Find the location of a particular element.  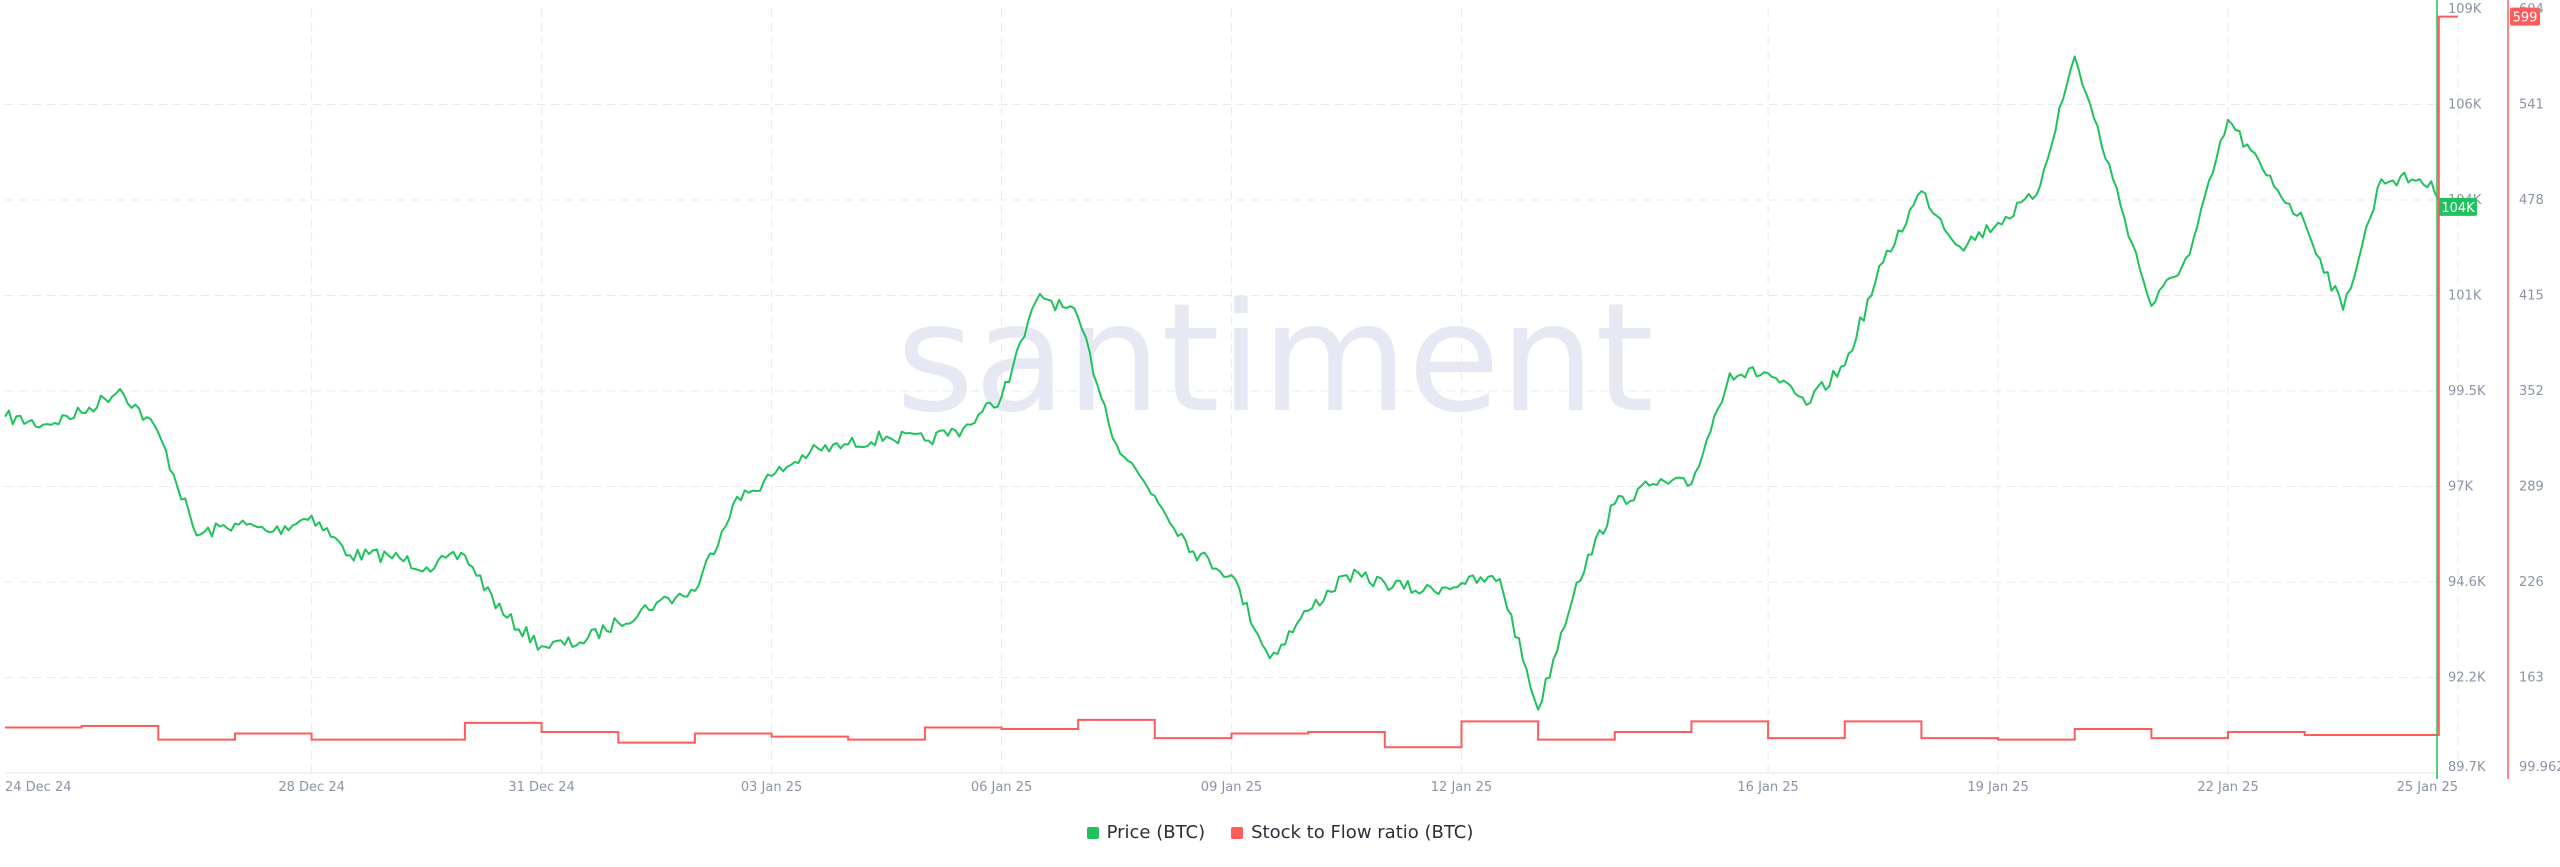

x-tick-label: 31 Dec 24 is located at coordinates (541, 787).